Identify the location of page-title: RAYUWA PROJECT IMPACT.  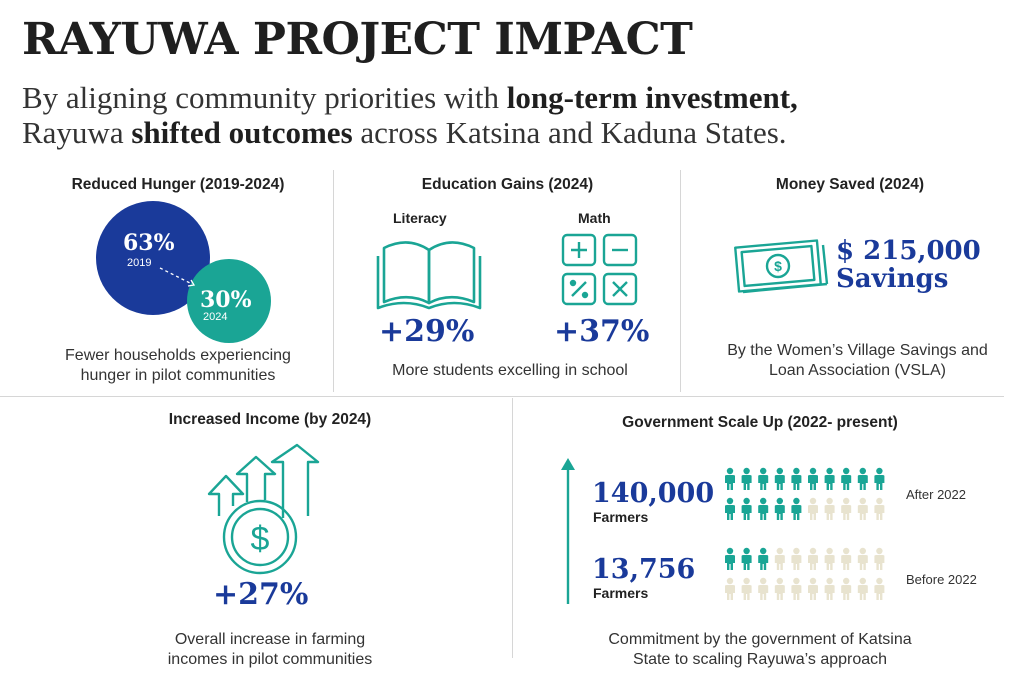
(357, 39).